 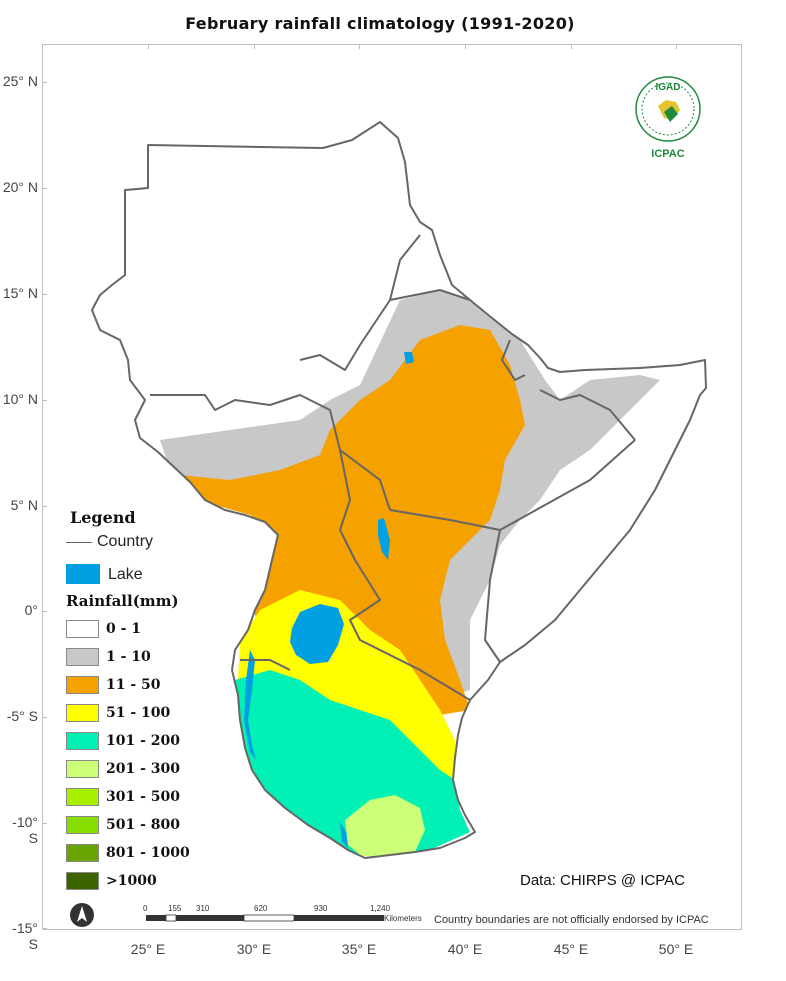 What do you see at coordinates (513, 360) in the screenshot?
I see `border-djibouti` at bounding box center [513, 360].